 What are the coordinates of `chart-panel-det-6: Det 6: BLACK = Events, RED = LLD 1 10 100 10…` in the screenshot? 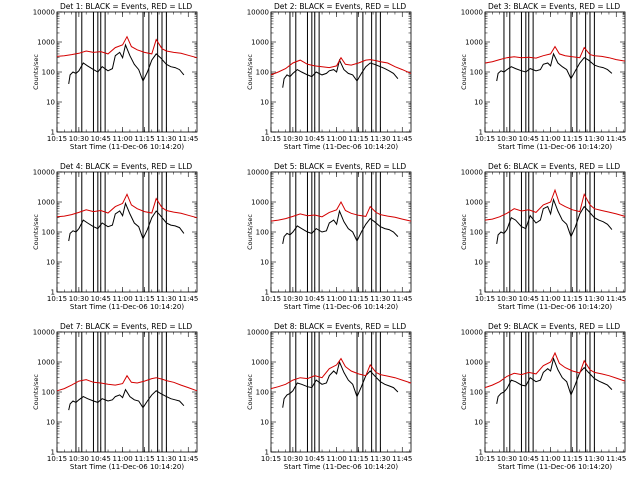 It's located at (543, 236).